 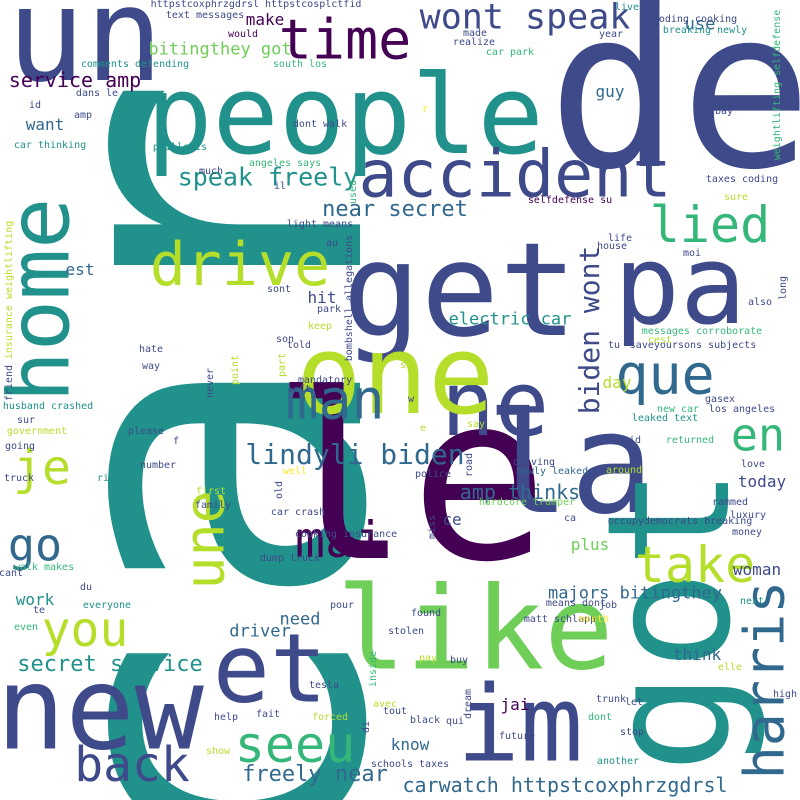 What do you see at coordinates (730, 667) in the screenshot?
I see `cloud-word: elle` at bounding box center [730, 667].